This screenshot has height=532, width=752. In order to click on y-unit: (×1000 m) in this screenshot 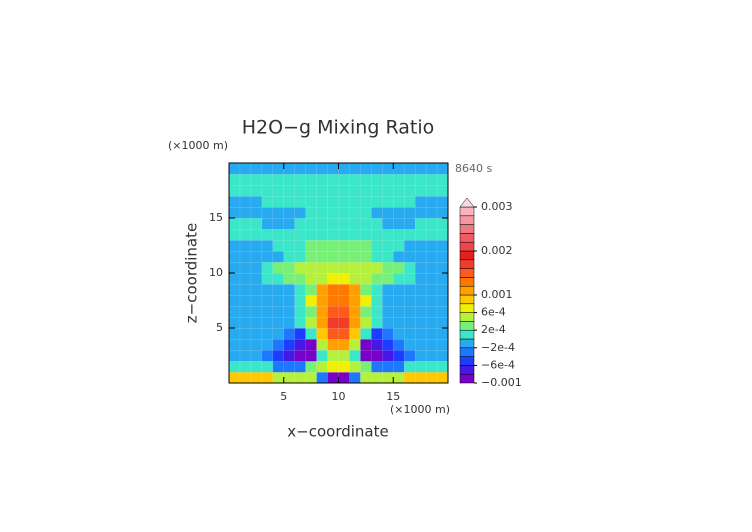, I will do `click(198, 145)`.